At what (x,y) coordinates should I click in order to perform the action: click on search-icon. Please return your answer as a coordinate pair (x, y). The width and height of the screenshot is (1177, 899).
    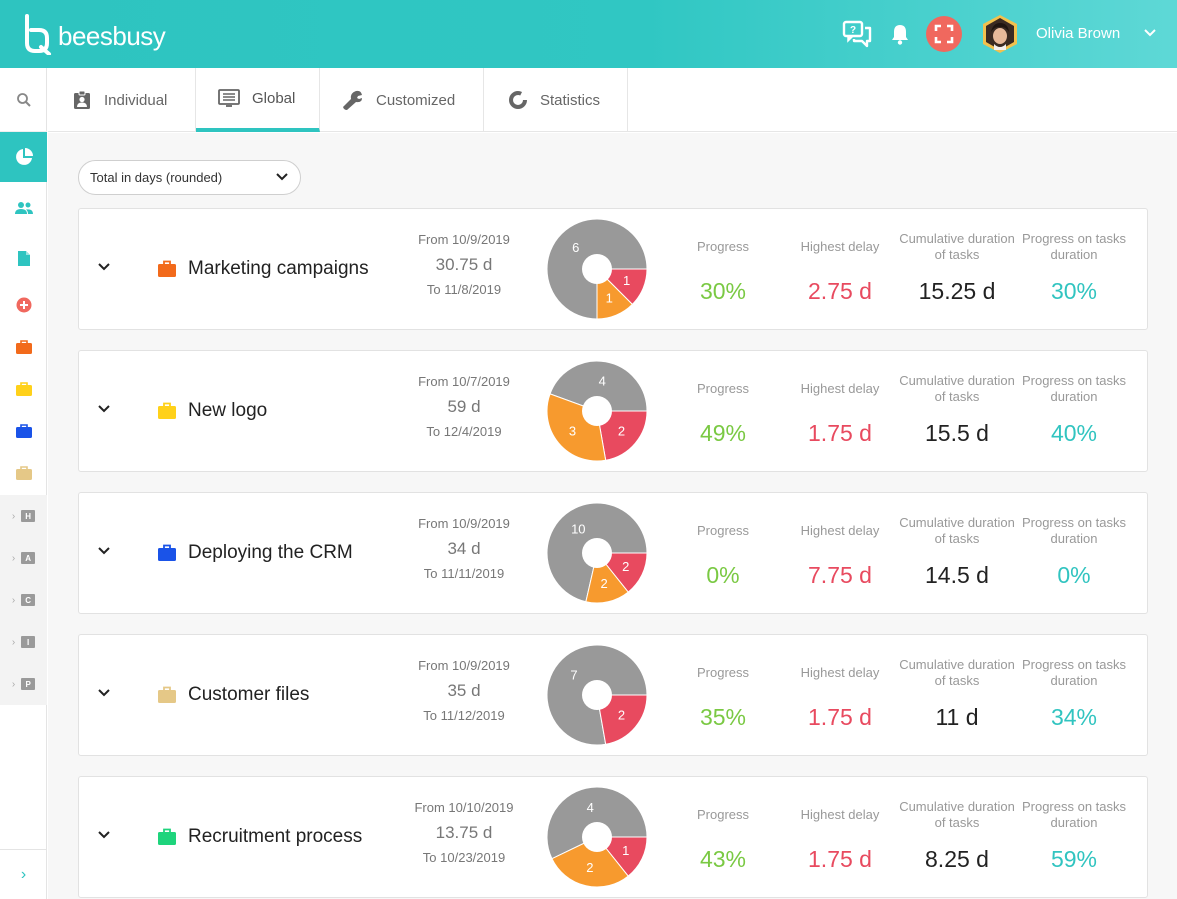
    Looking at the image, I should click on (23, 99).